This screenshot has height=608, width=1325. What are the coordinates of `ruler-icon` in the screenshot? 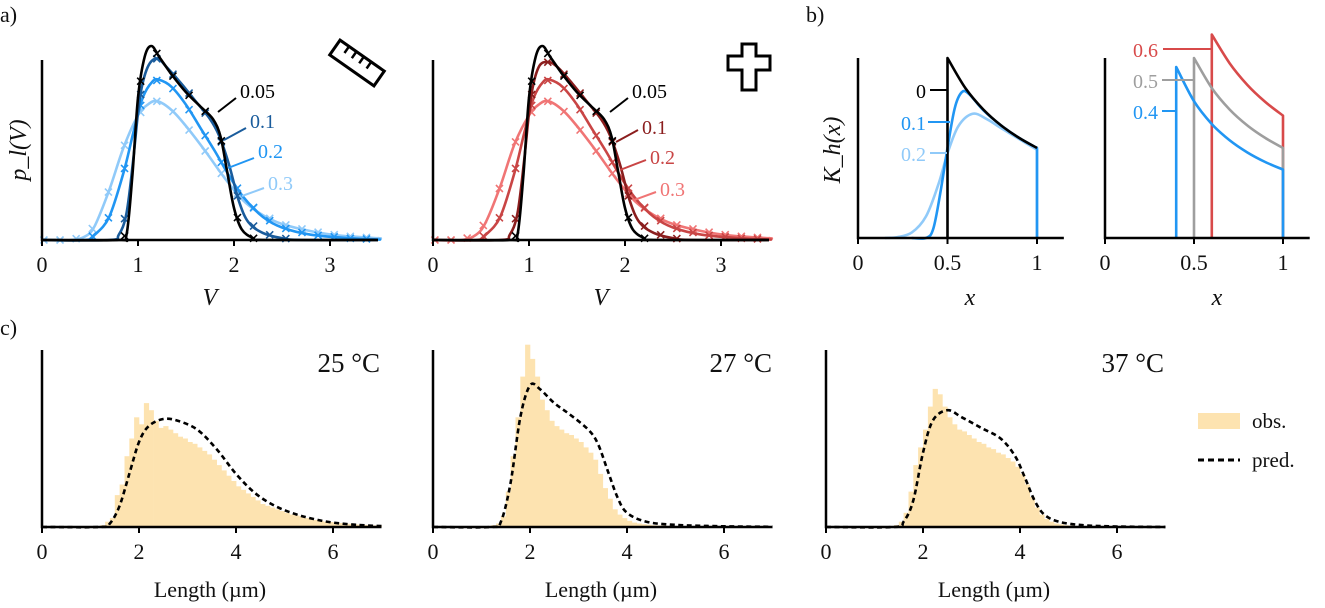 It's located at (357, 63).